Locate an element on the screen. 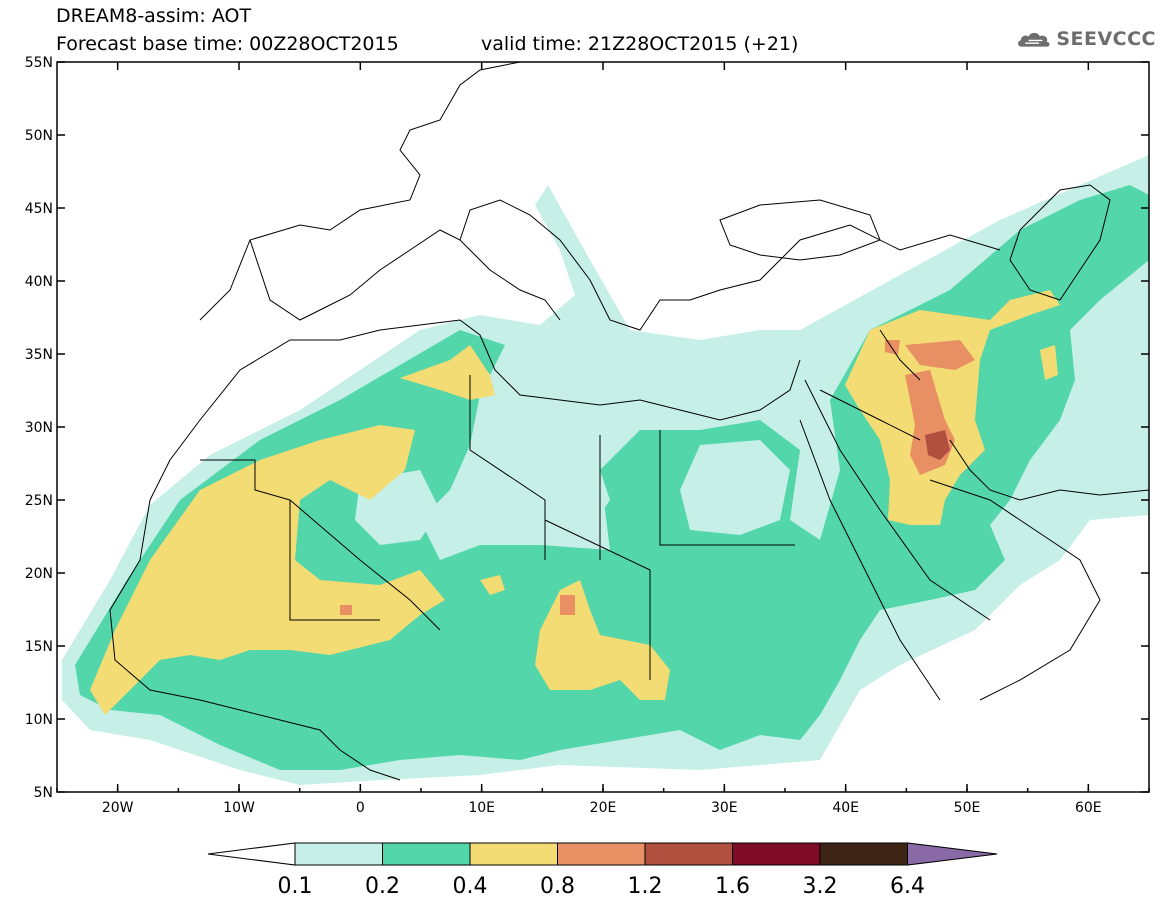 The width and height of the screenshot is (1165, 905). lat-label: 35N is located at coordinates (39, 355).